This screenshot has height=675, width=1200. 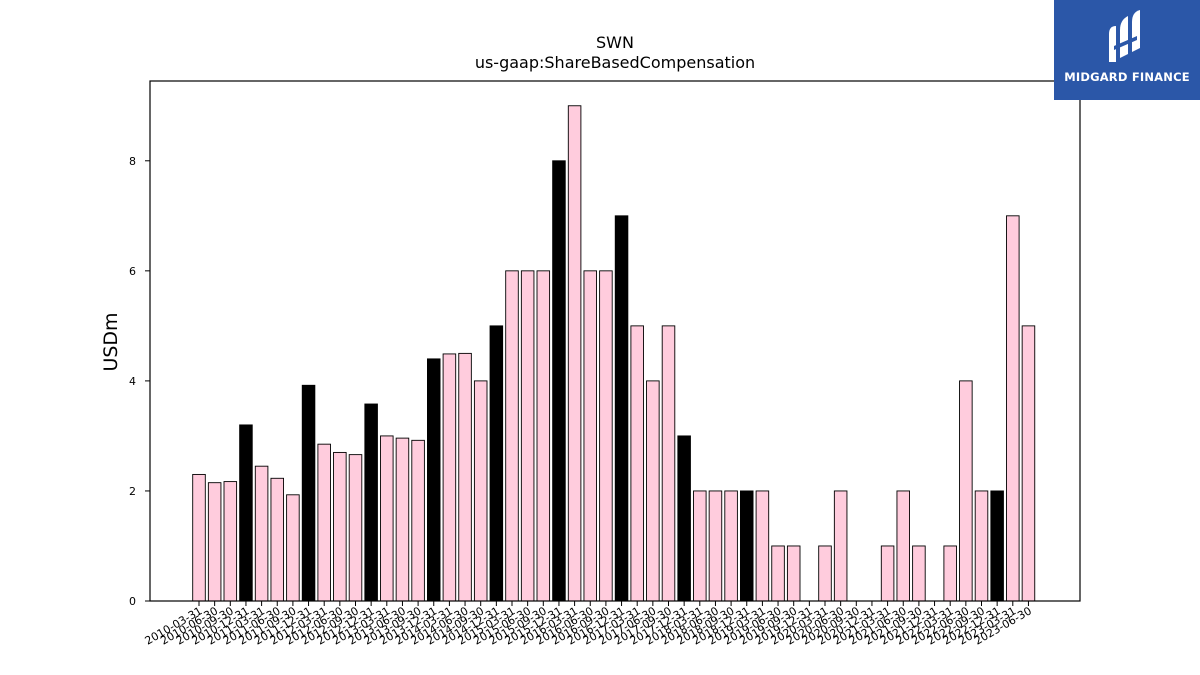 What do you see at coordinates (132, 381) in the screenshot?
I see `y-tick-label: 4` at bounding box center [132, 381].